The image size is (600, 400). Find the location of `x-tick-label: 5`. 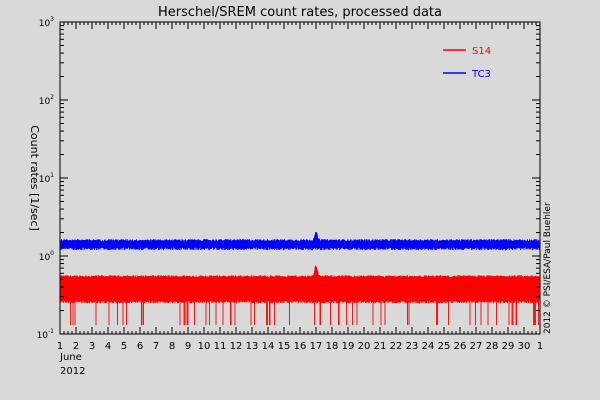

x-tick-label: 5 is located at coordinates (124, 346).